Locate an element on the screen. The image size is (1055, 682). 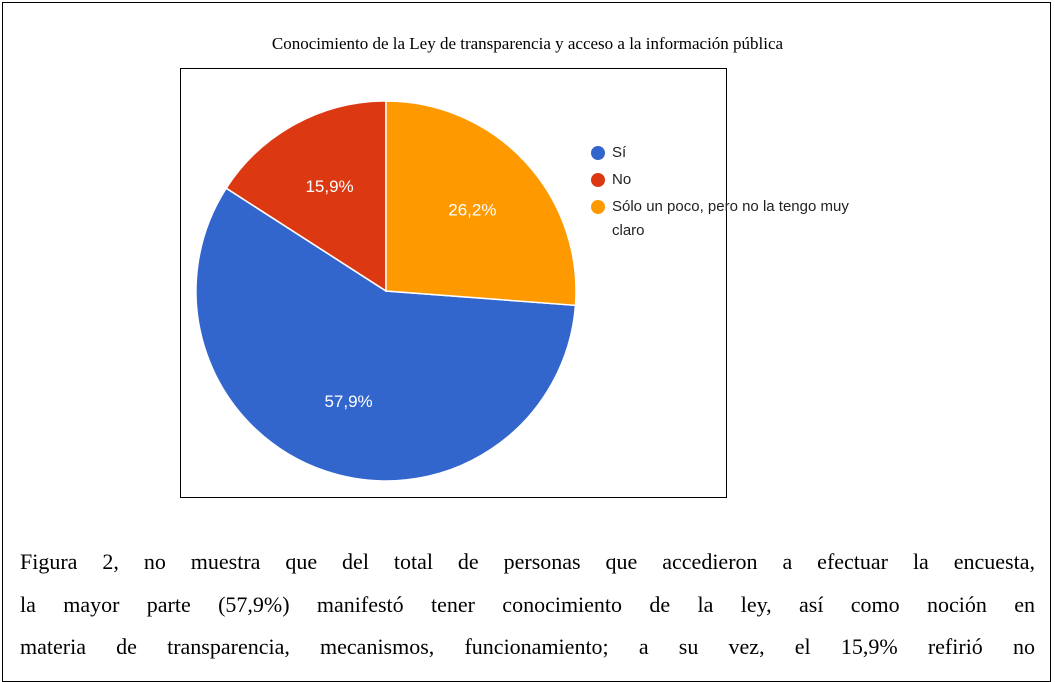
data-label: 57,9% is located at coordinates (348, 401).